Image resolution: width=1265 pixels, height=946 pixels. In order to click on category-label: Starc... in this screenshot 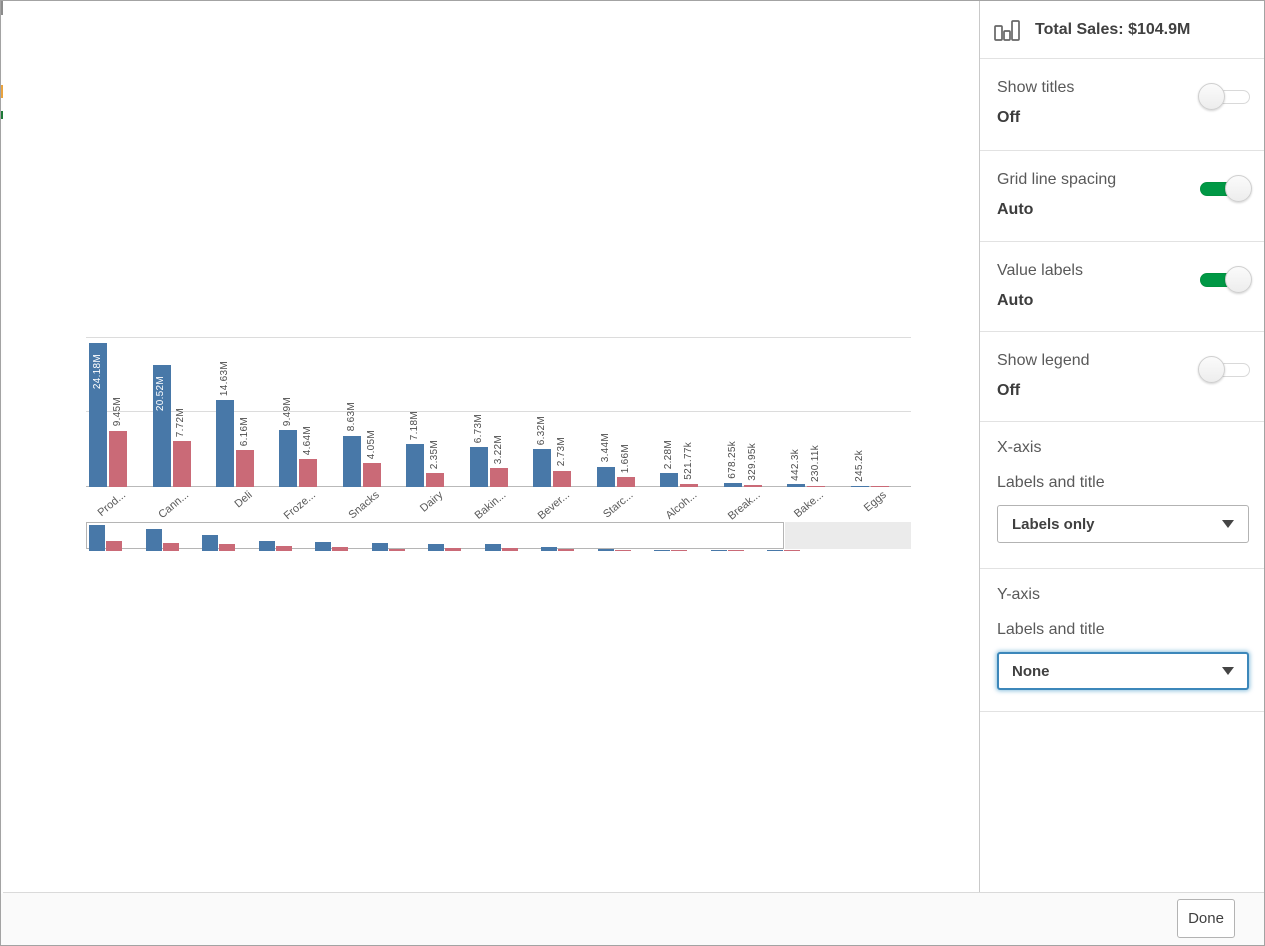, I will do `click(618, 505)`.